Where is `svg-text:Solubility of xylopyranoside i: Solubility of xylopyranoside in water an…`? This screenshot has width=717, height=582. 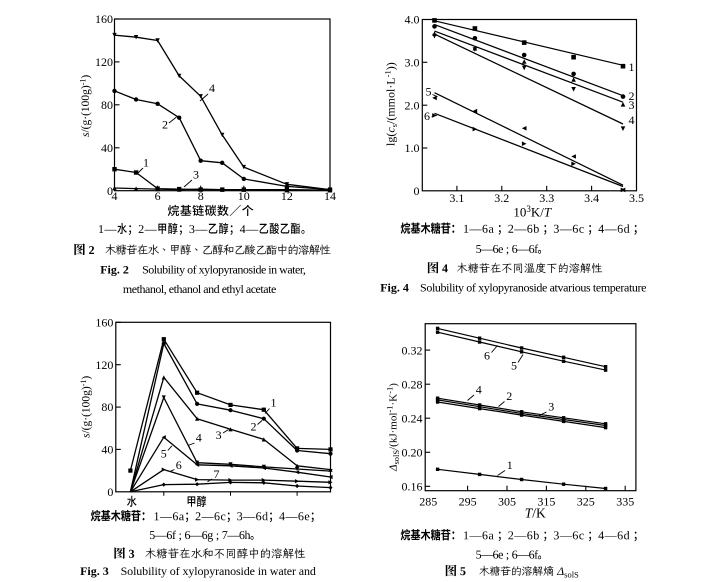 svg-text:Solubility of xylopyranoside i: Solubility of xylopyranoside in water an… is located at coordinates (218, 571).